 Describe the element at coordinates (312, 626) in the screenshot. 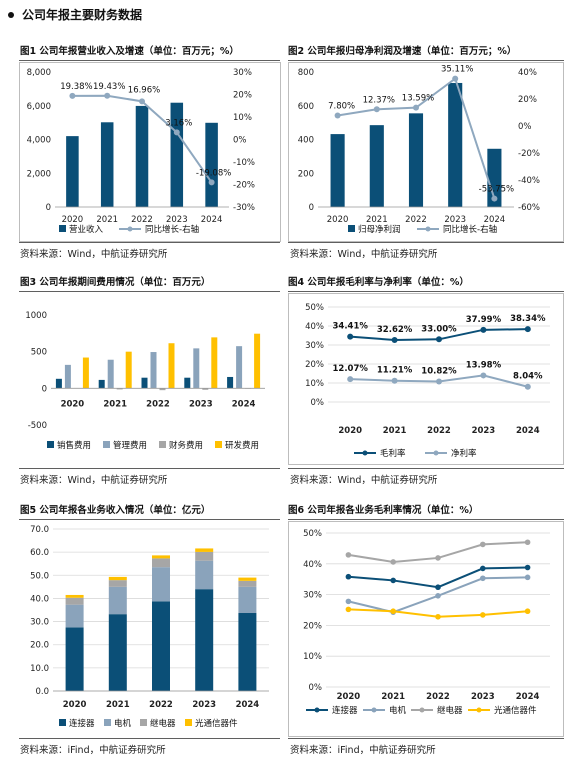

I see `y-tick-label: 20%` at that location.